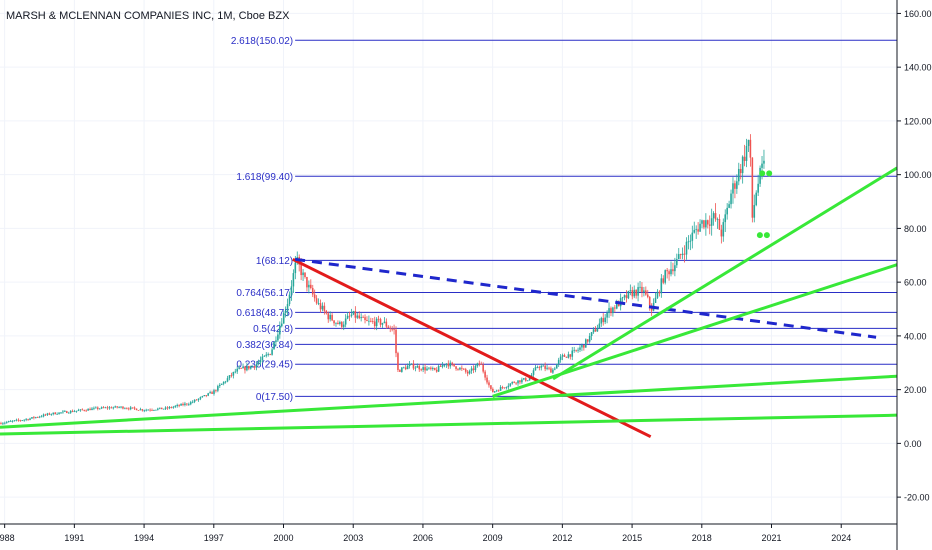  I want to click on trendline-blue-dashed, so click(585, 298).